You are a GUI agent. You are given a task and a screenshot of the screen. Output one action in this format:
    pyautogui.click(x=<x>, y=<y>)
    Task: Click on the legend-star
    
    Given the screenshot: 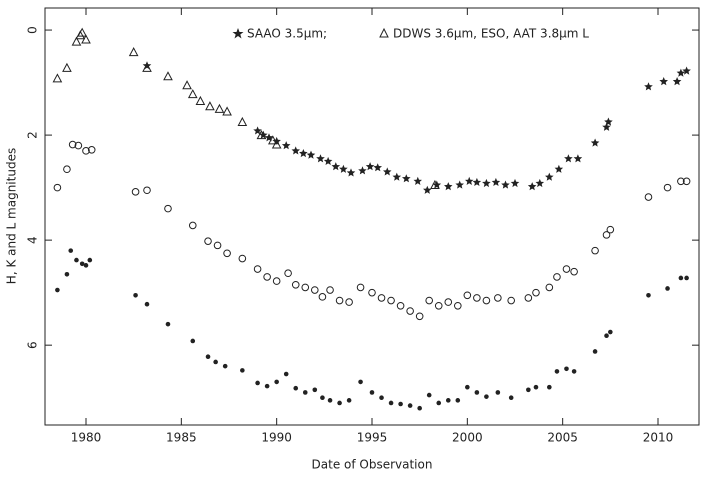 What is the action you would take?
    pyautogui.click(x=238, y=33)
    